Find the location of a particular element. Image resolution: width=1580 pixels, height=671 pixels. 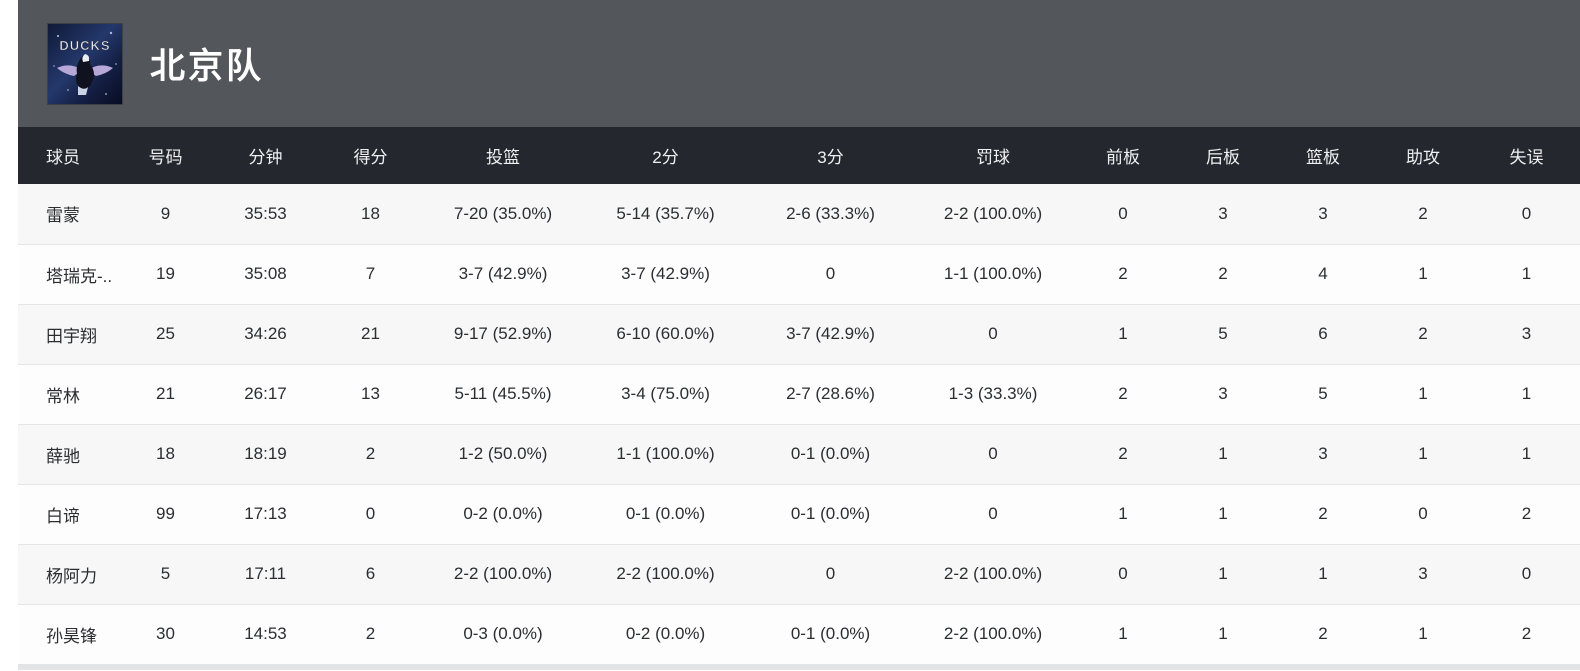

cell-number: 5 is located at coordinates (165, 573).